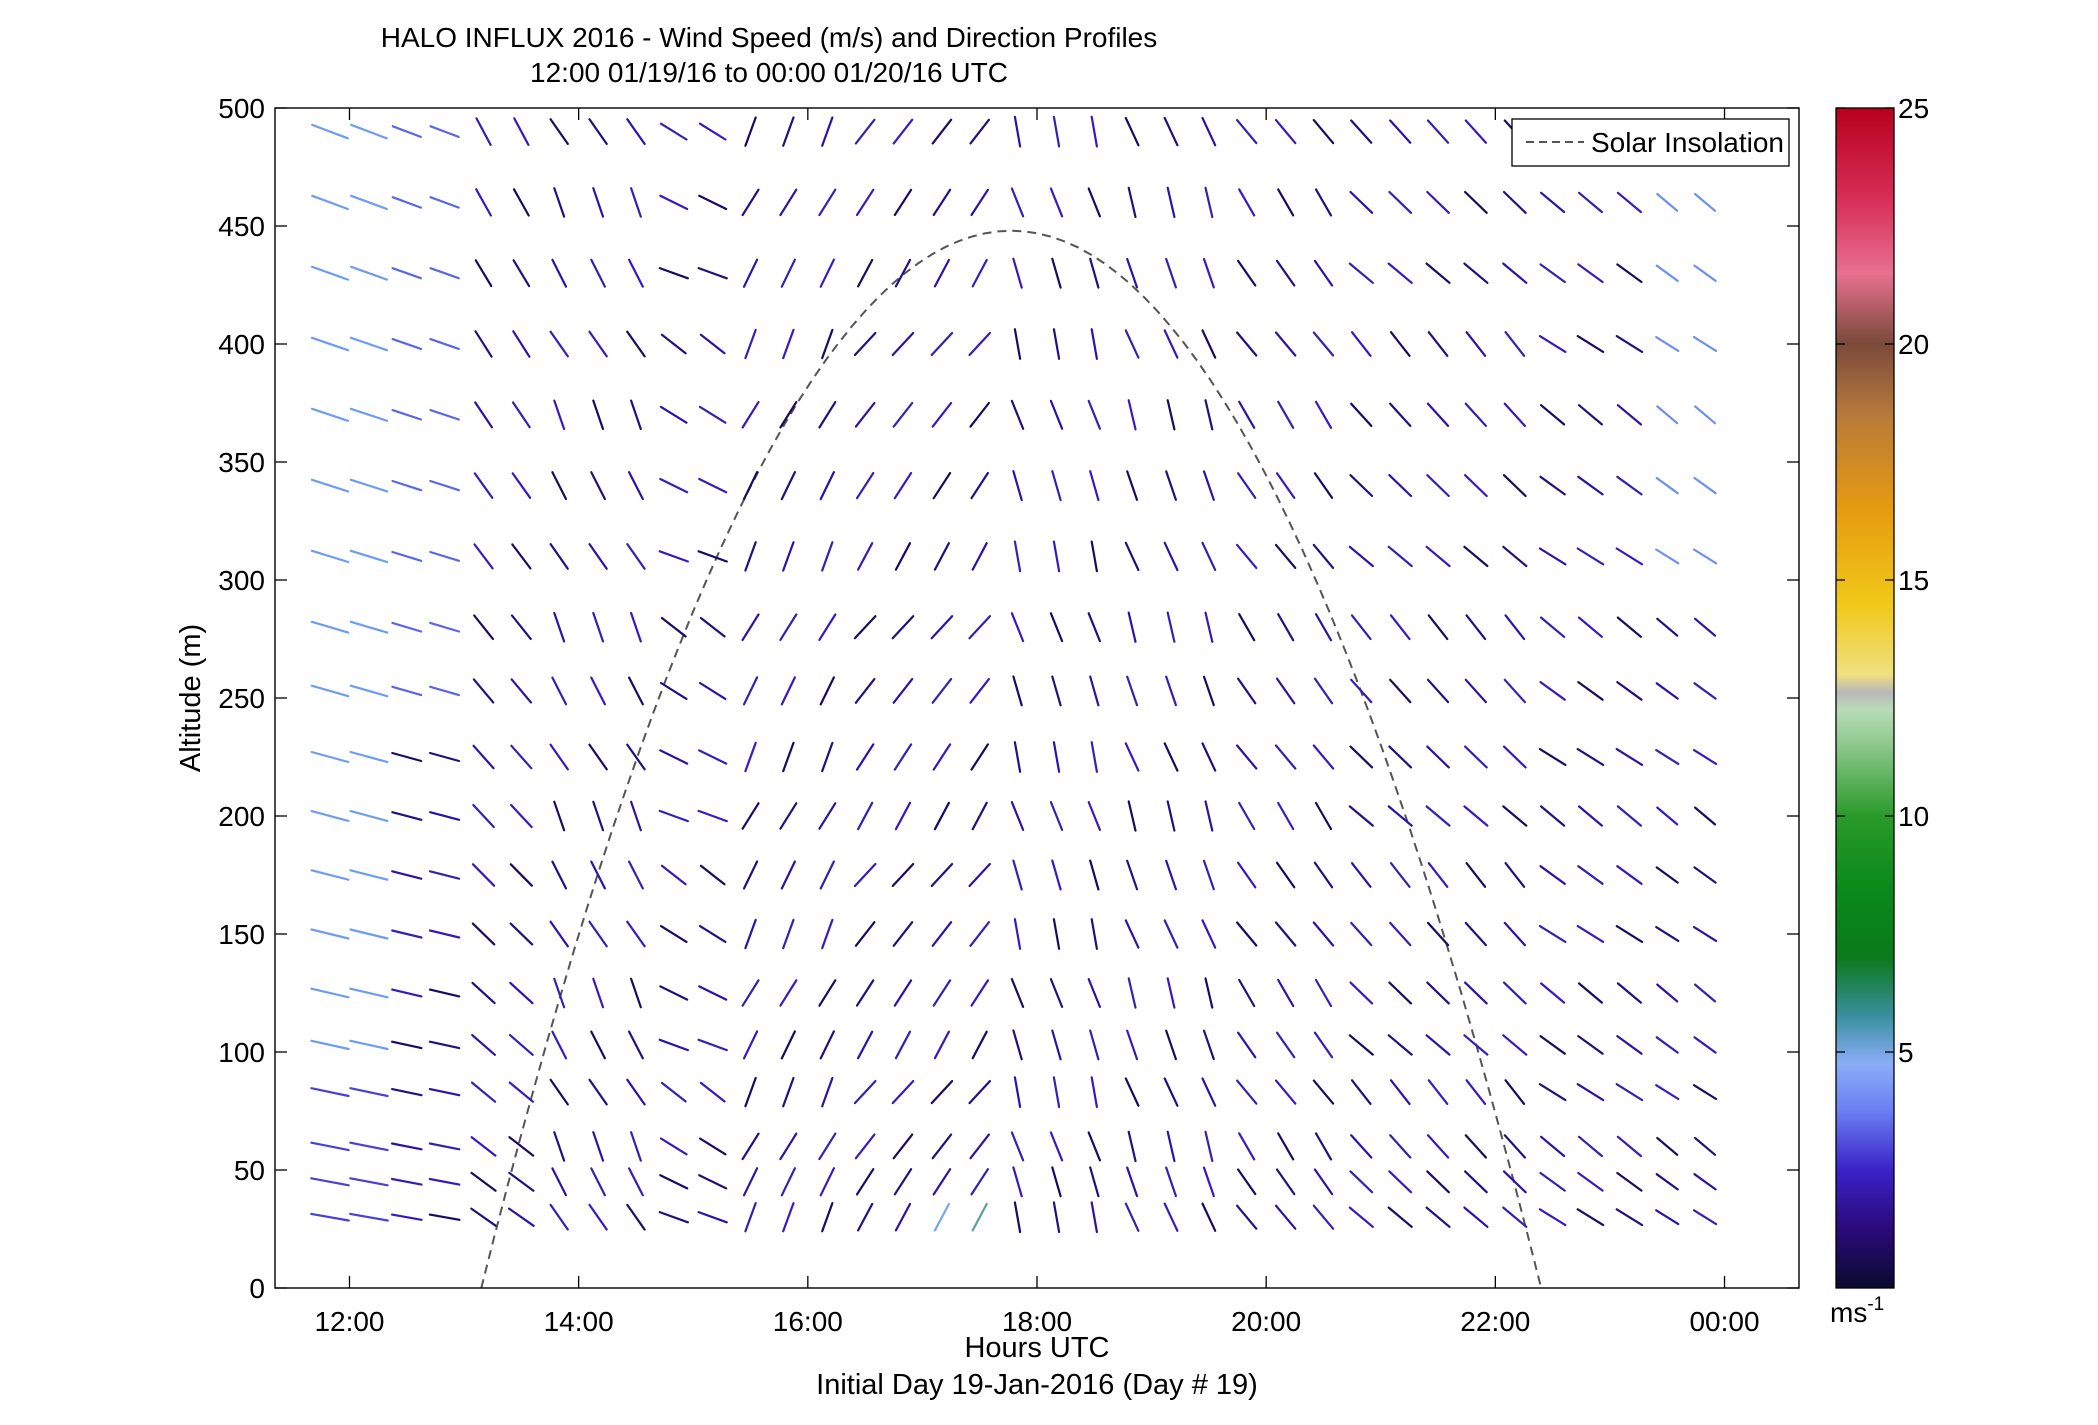 This screenshot has width=2098, height=1425. I want to click on y-tick-label: 200, so click(241, 816).